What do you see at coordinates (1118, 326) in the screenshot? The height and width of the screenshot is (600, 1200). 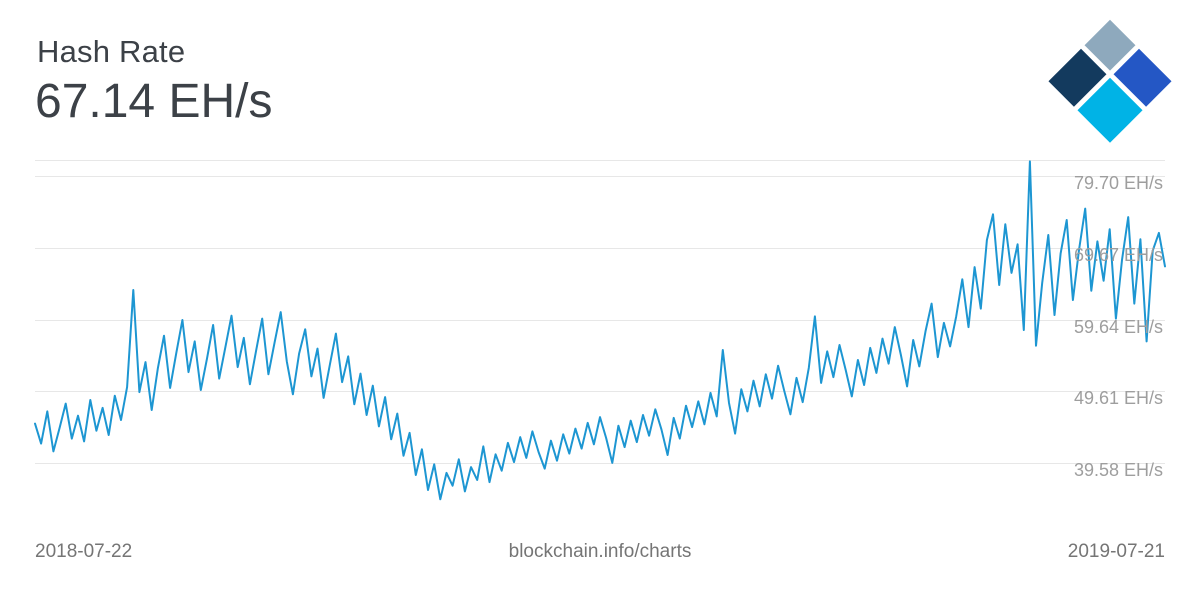 I see `y-axis-label: 59.64 EH/s` at bounding box center [1118, 326].